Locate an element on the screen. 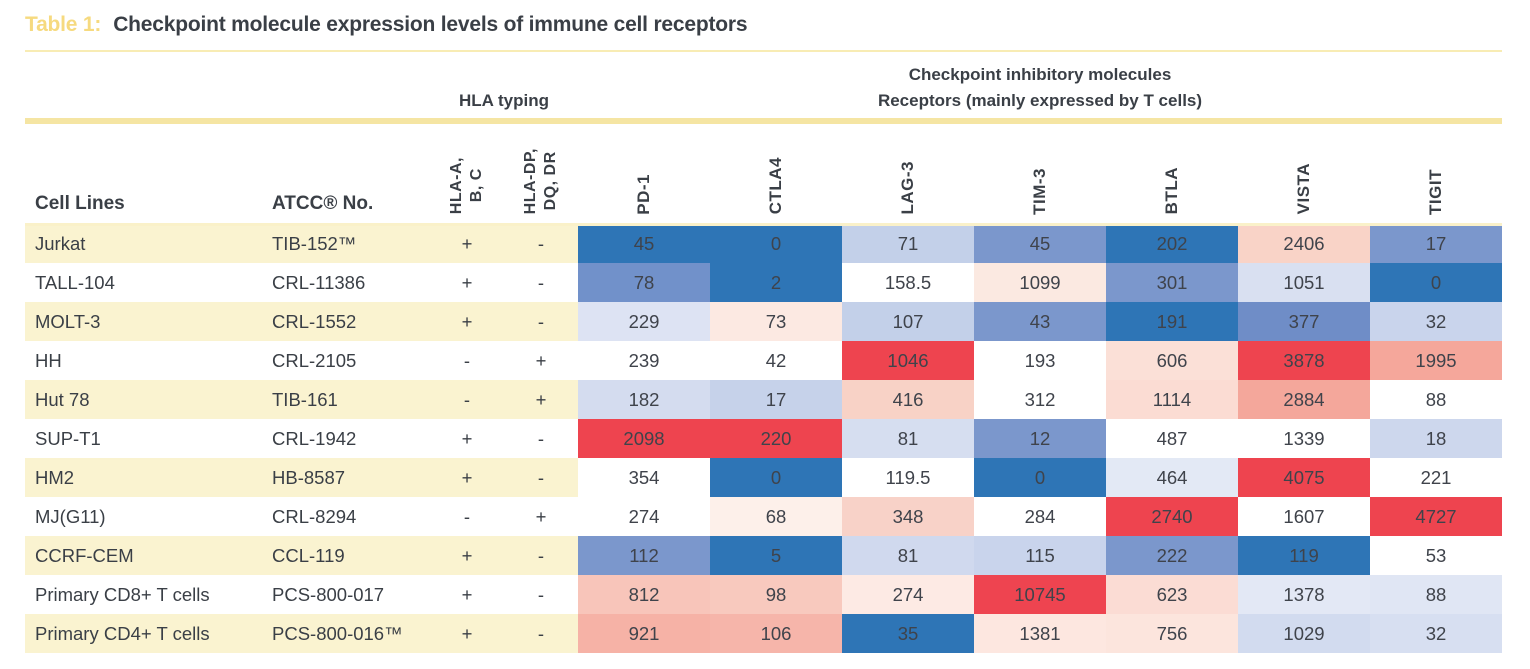  value-cell-ctla4: 2 is located at coordinates (776, 282).